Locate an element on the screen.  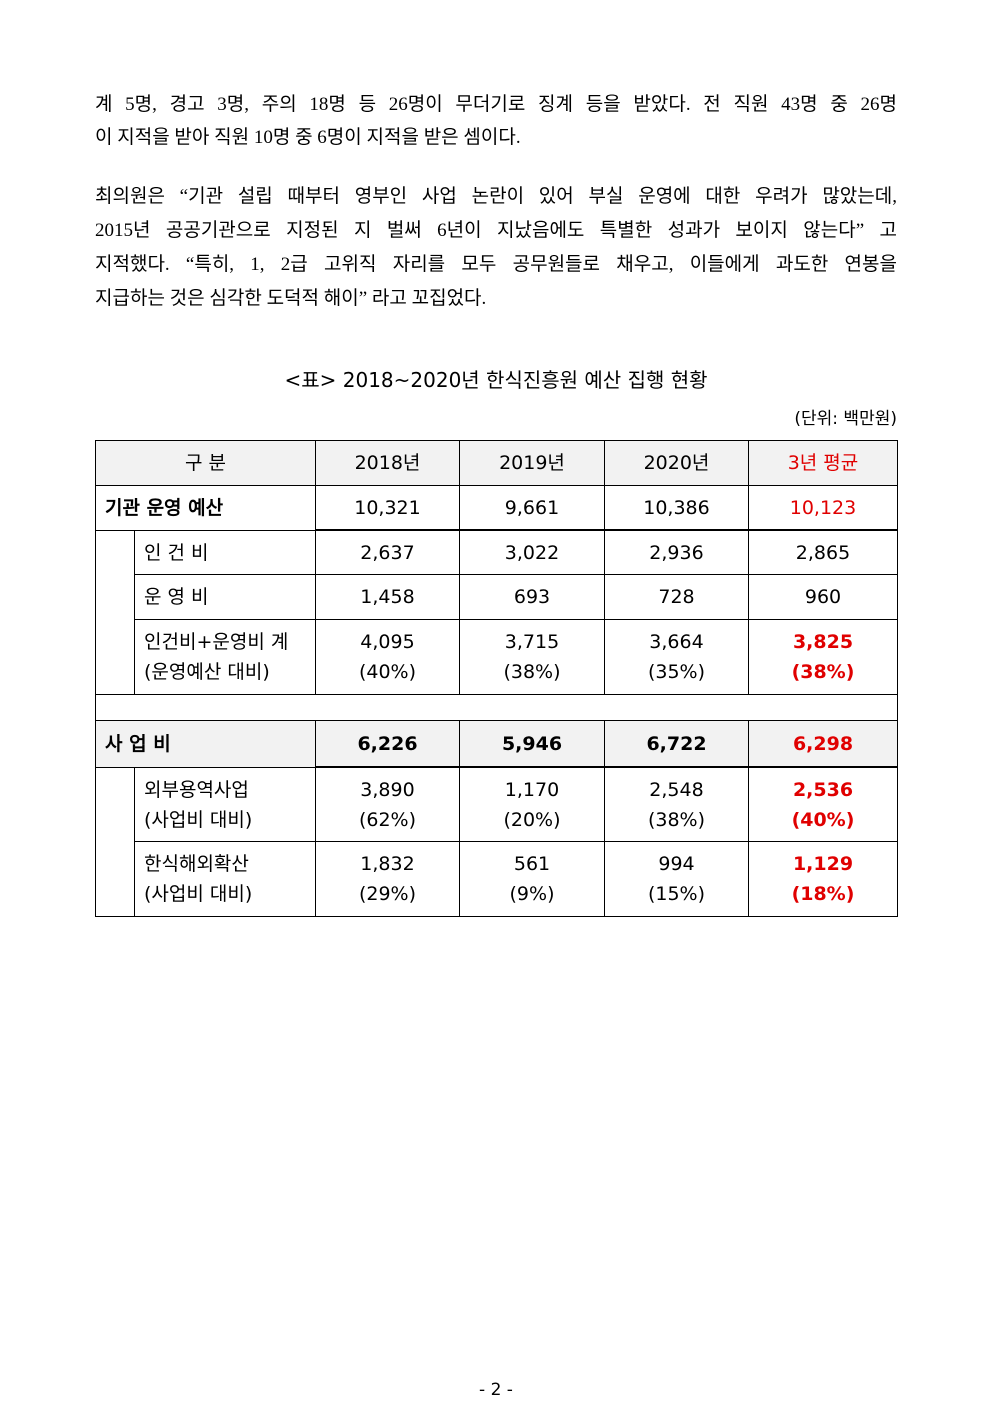
value-text: 10,321 is located at coordinates (387, 507).